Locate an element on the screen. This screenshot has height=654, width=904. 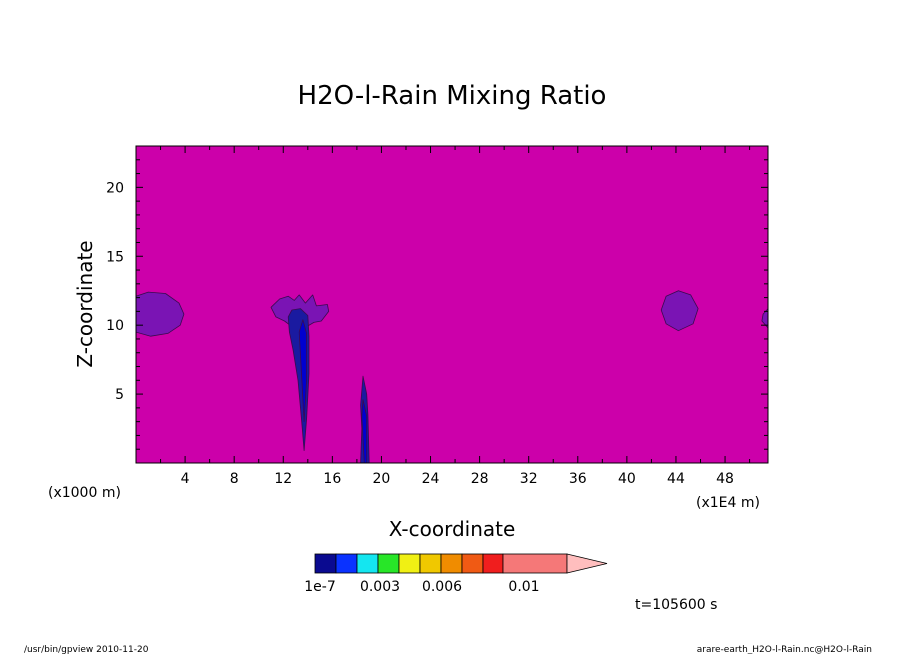
x-tick-label: 8 is located at coordinates (234, 479).